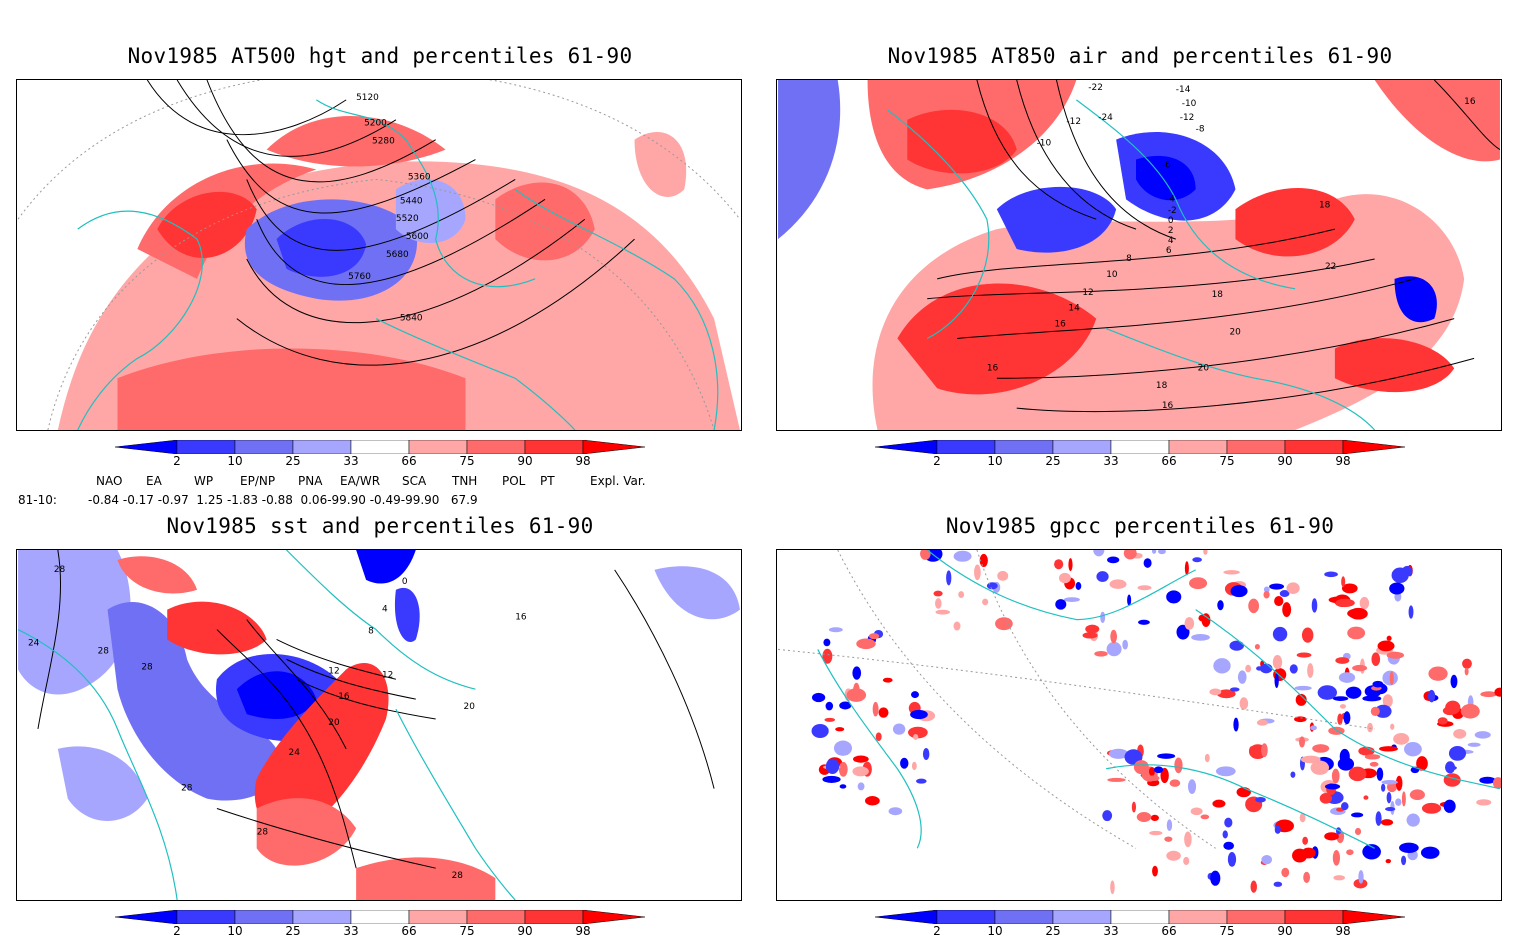 The width and height of the screenshot is (1520, 940). What do you see at coordinates (380, 924) in the screenshot?
I see `colorbar-sst: 2 10 25 33 66 75 90 98` at bounding box center [380, 924].